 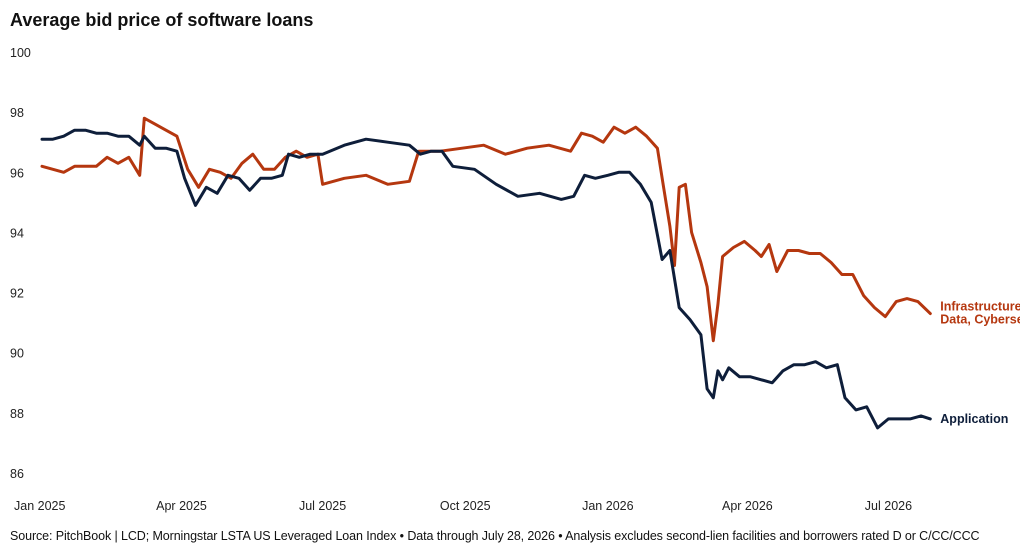 I want to click on y-axis-ticks: 86 88 90 92 94 96 98 100, so click(x=20, y=263).